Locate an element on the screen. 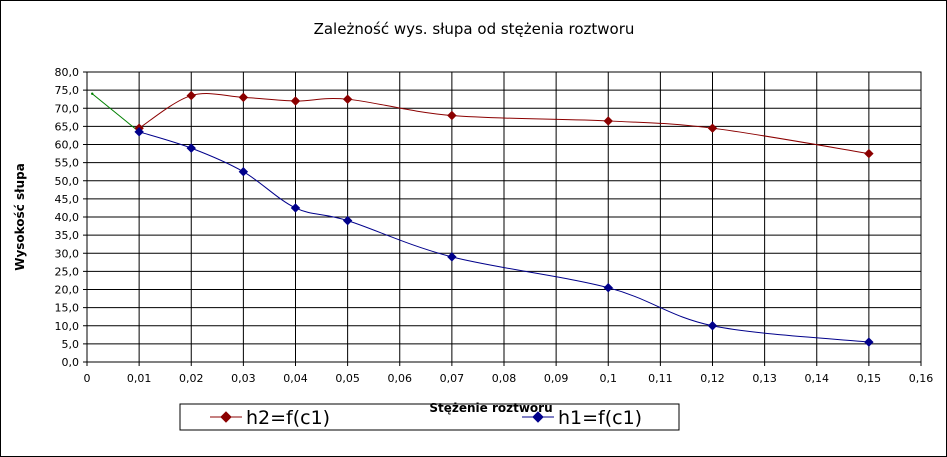 The width and height of the screenshot is (947, 457). legend-box is located at coordinates (429, 417).